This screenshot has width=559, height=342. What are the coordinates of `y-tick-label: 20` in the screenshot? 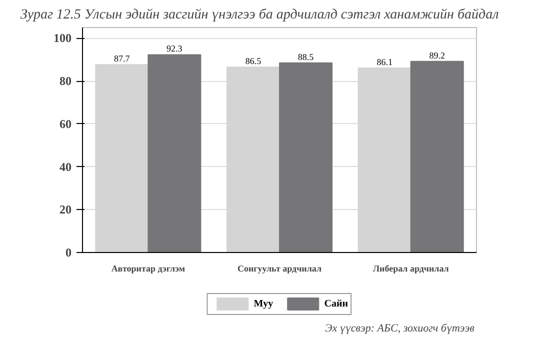 It's located at (66, 209).